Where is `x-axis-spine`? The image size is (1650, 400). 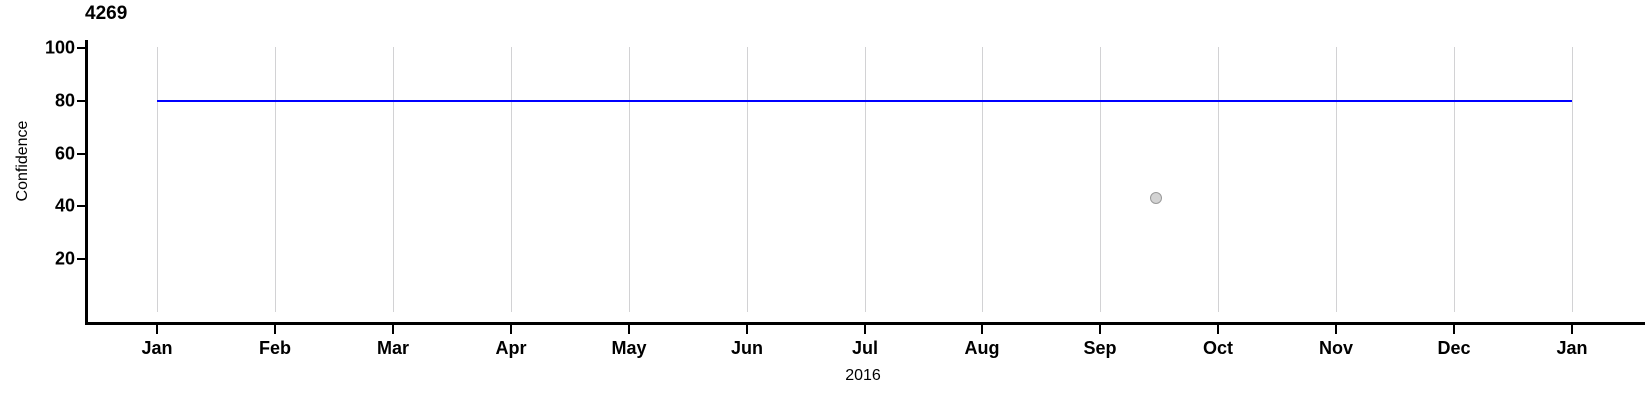
x-axis-spine is located at coordinates (865, 323).